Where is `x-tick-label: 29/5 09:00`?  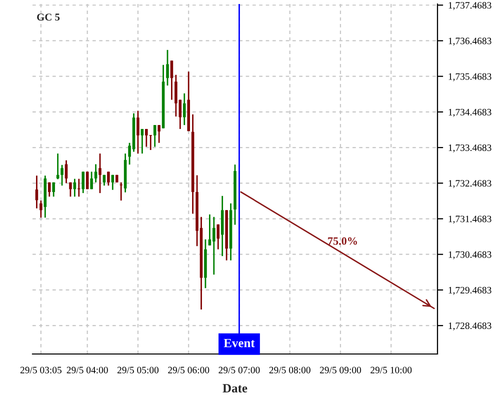 x-tick-label: 29/5 09:00 is located at coordinates (341, 370).